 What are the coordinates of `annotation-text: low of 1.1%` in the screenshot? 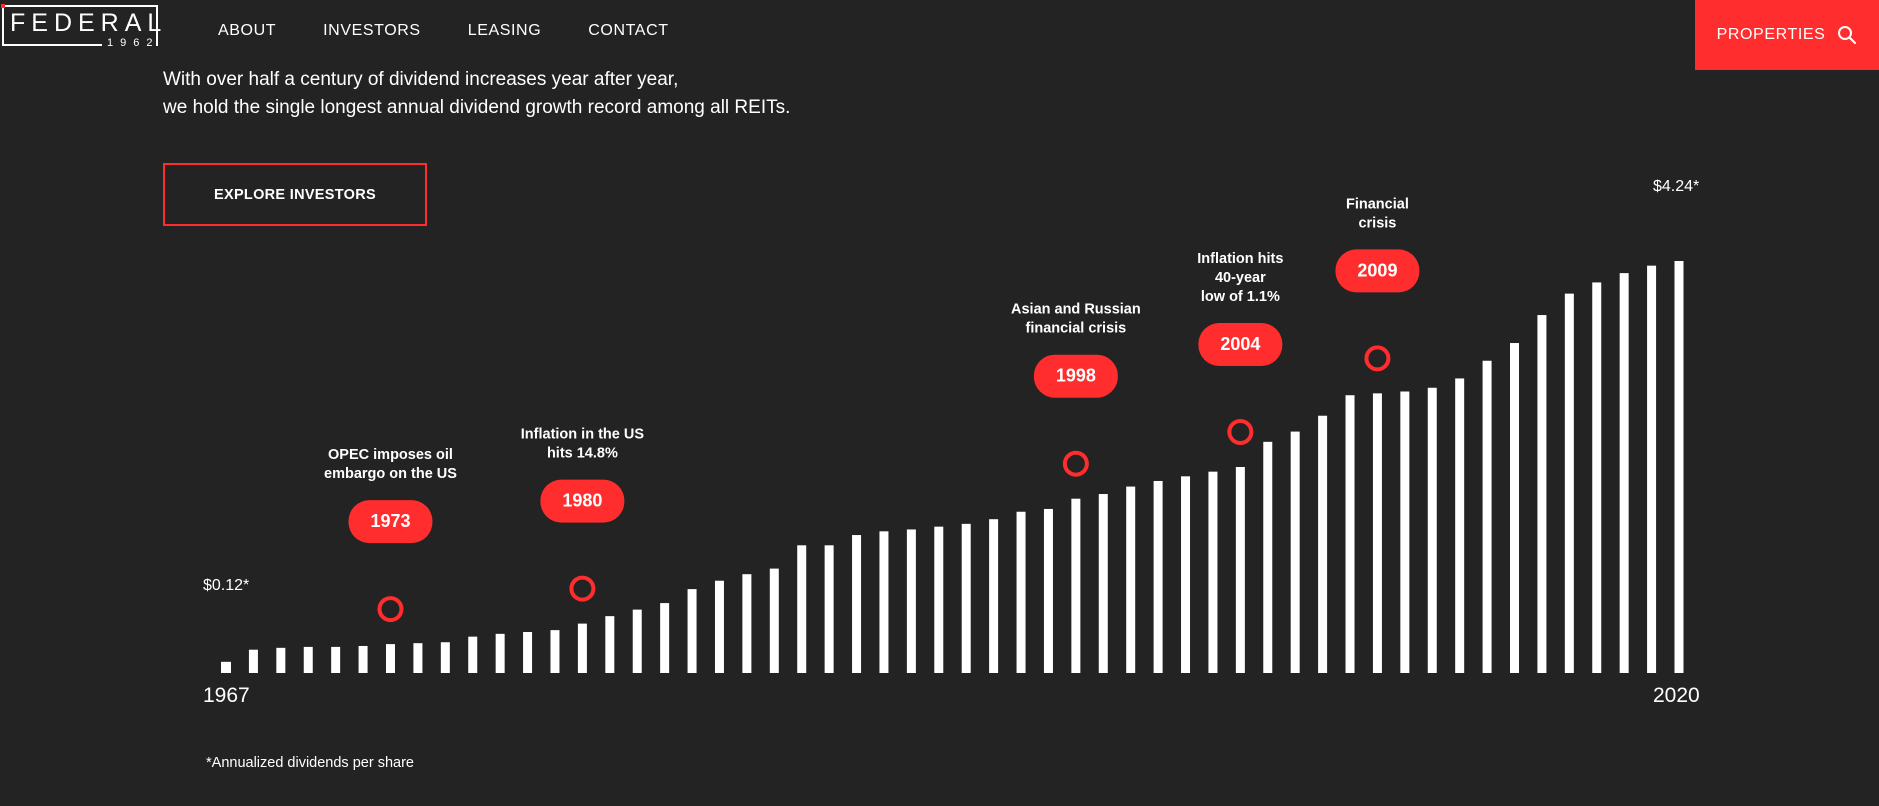 It's located at (1240, 297).